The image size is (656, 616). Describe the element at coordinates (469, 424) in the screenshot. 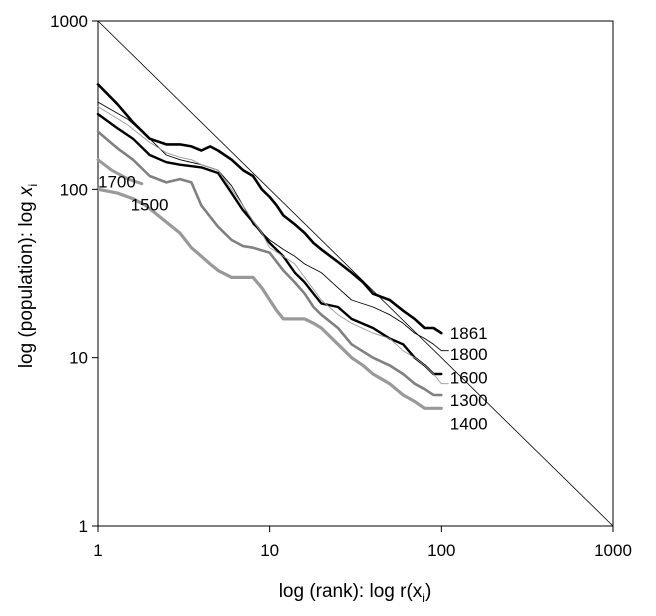

I see `series-label-1400: 1400` at that location.